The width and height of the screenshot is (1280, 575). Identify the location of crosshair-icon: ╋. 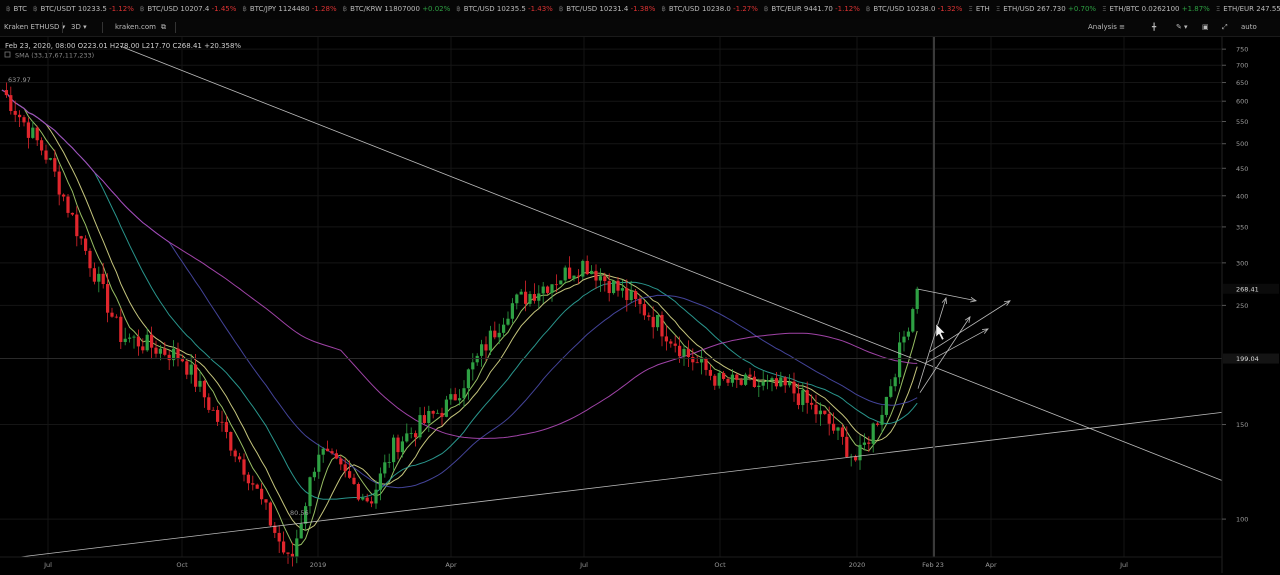
(1154, 27).